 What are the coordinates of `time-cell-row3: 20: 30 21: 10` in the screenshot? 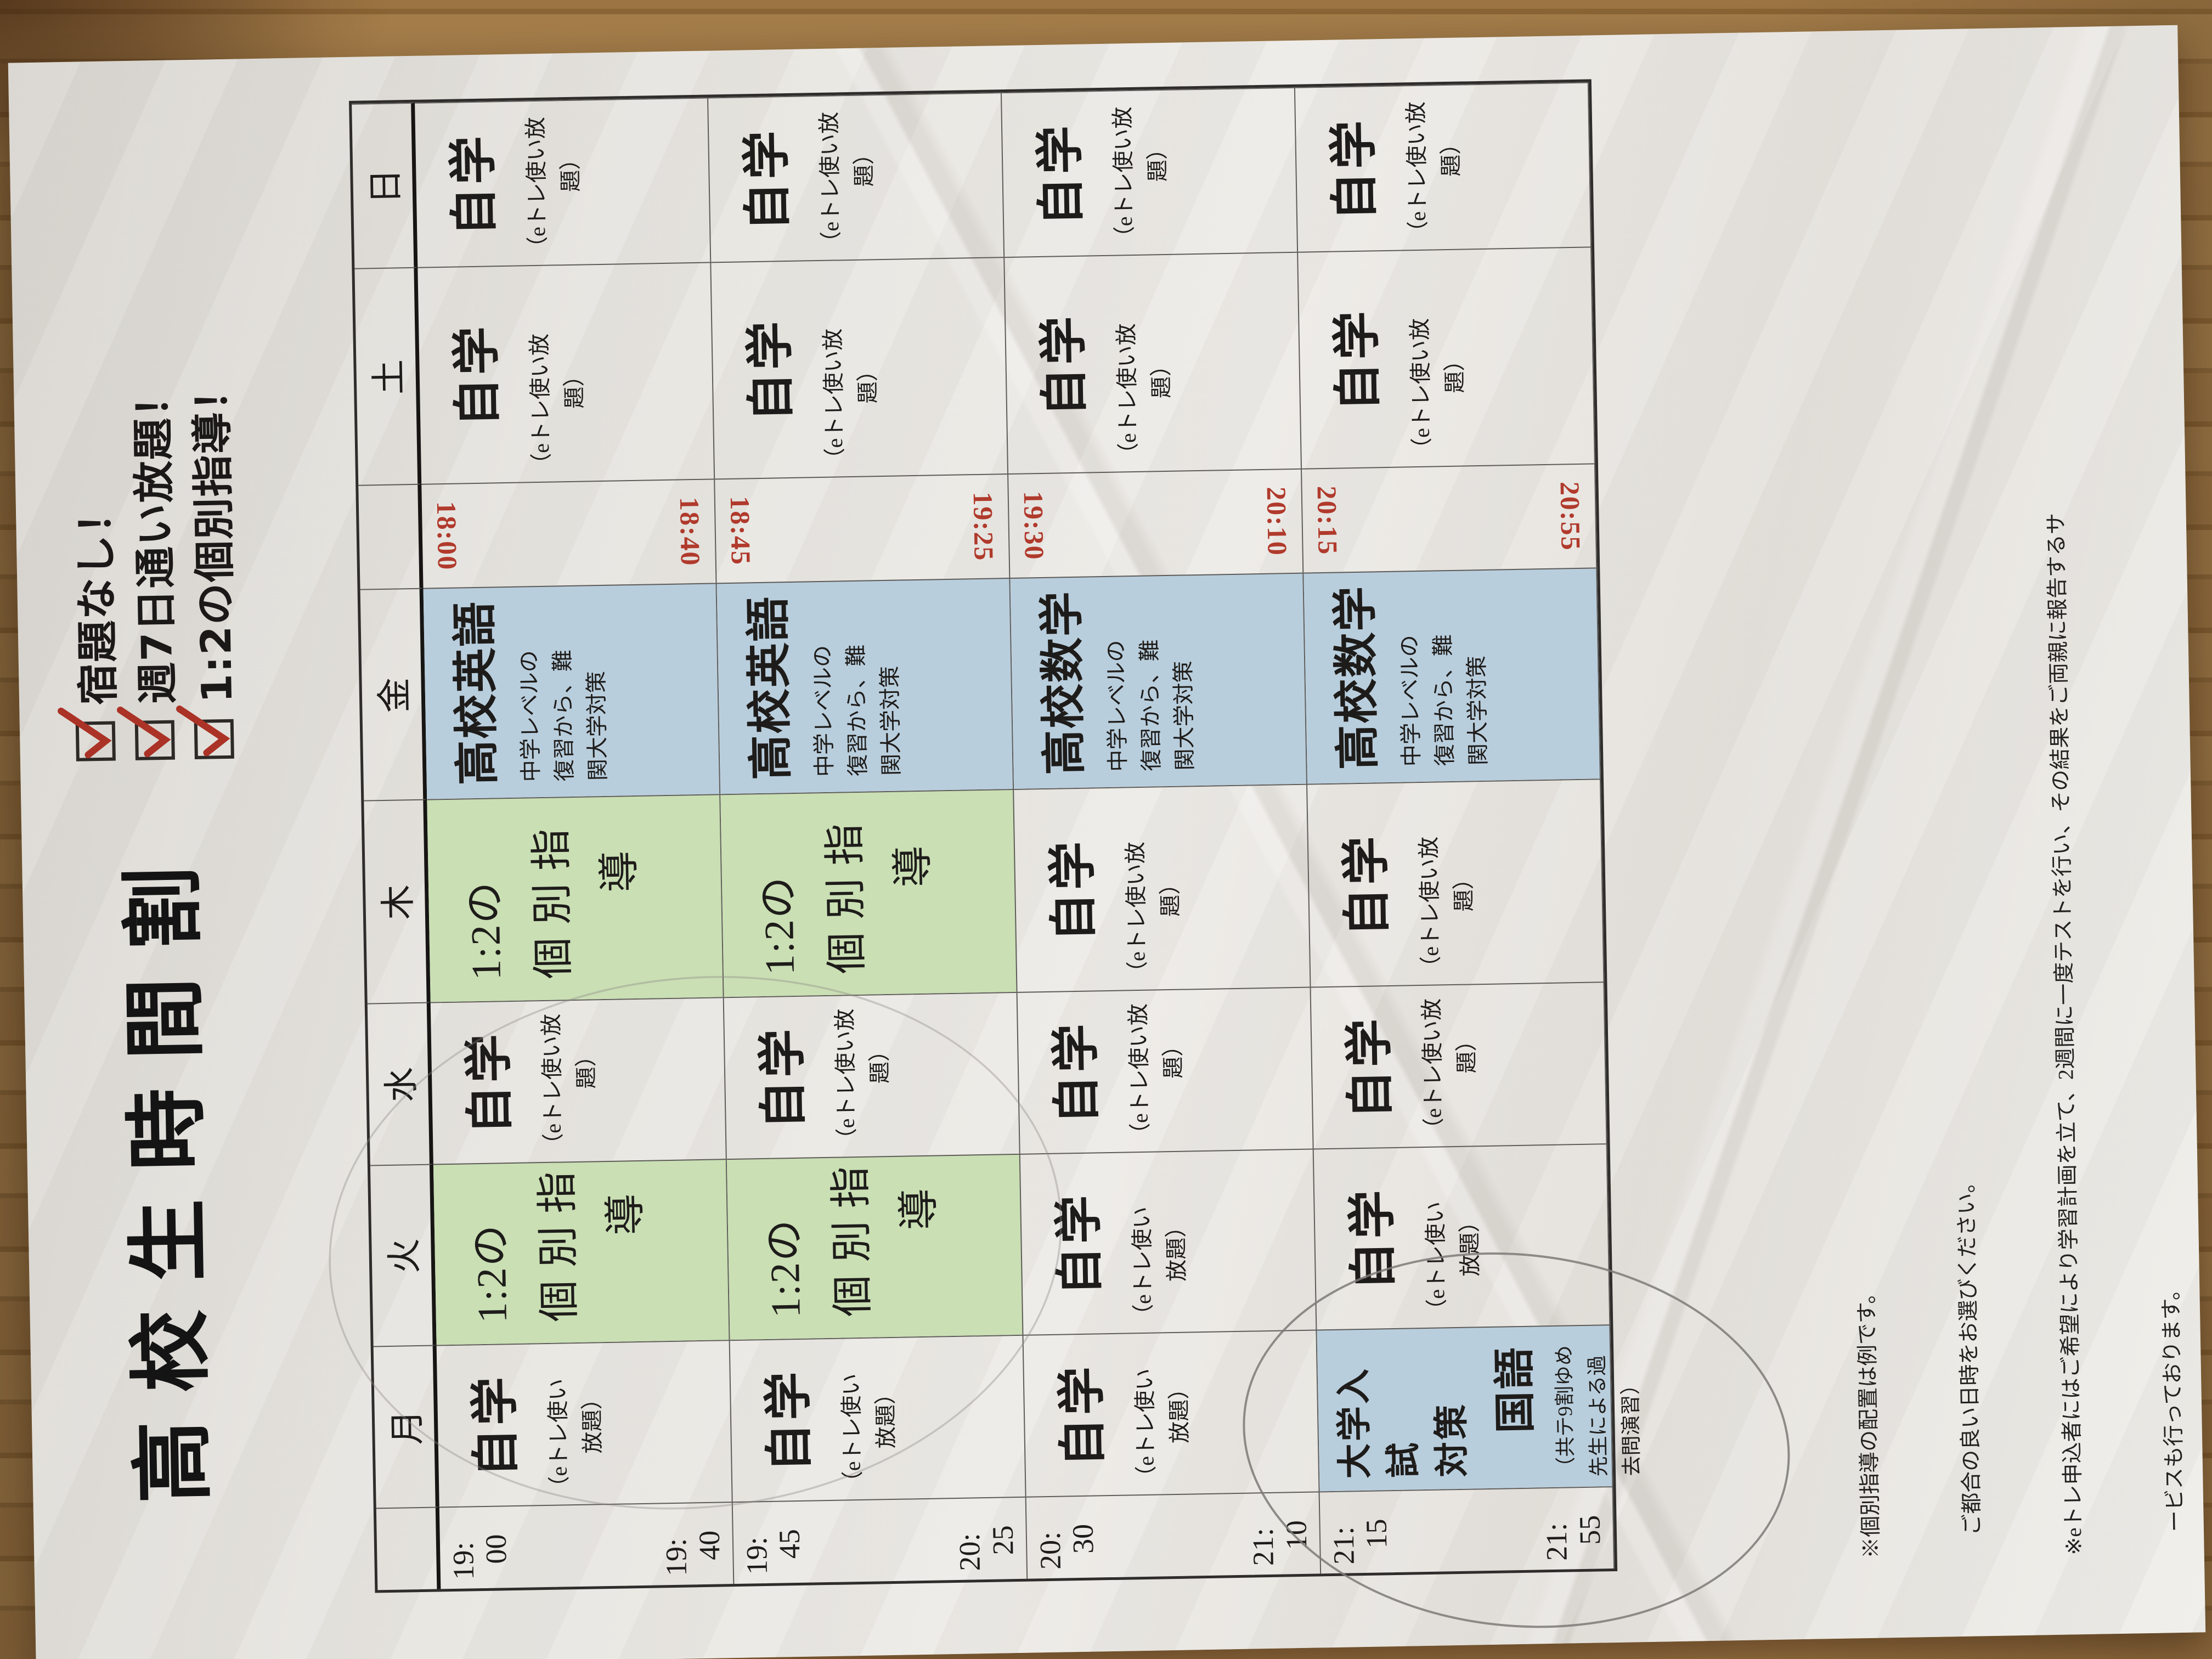 It's located at (1174, 1535).